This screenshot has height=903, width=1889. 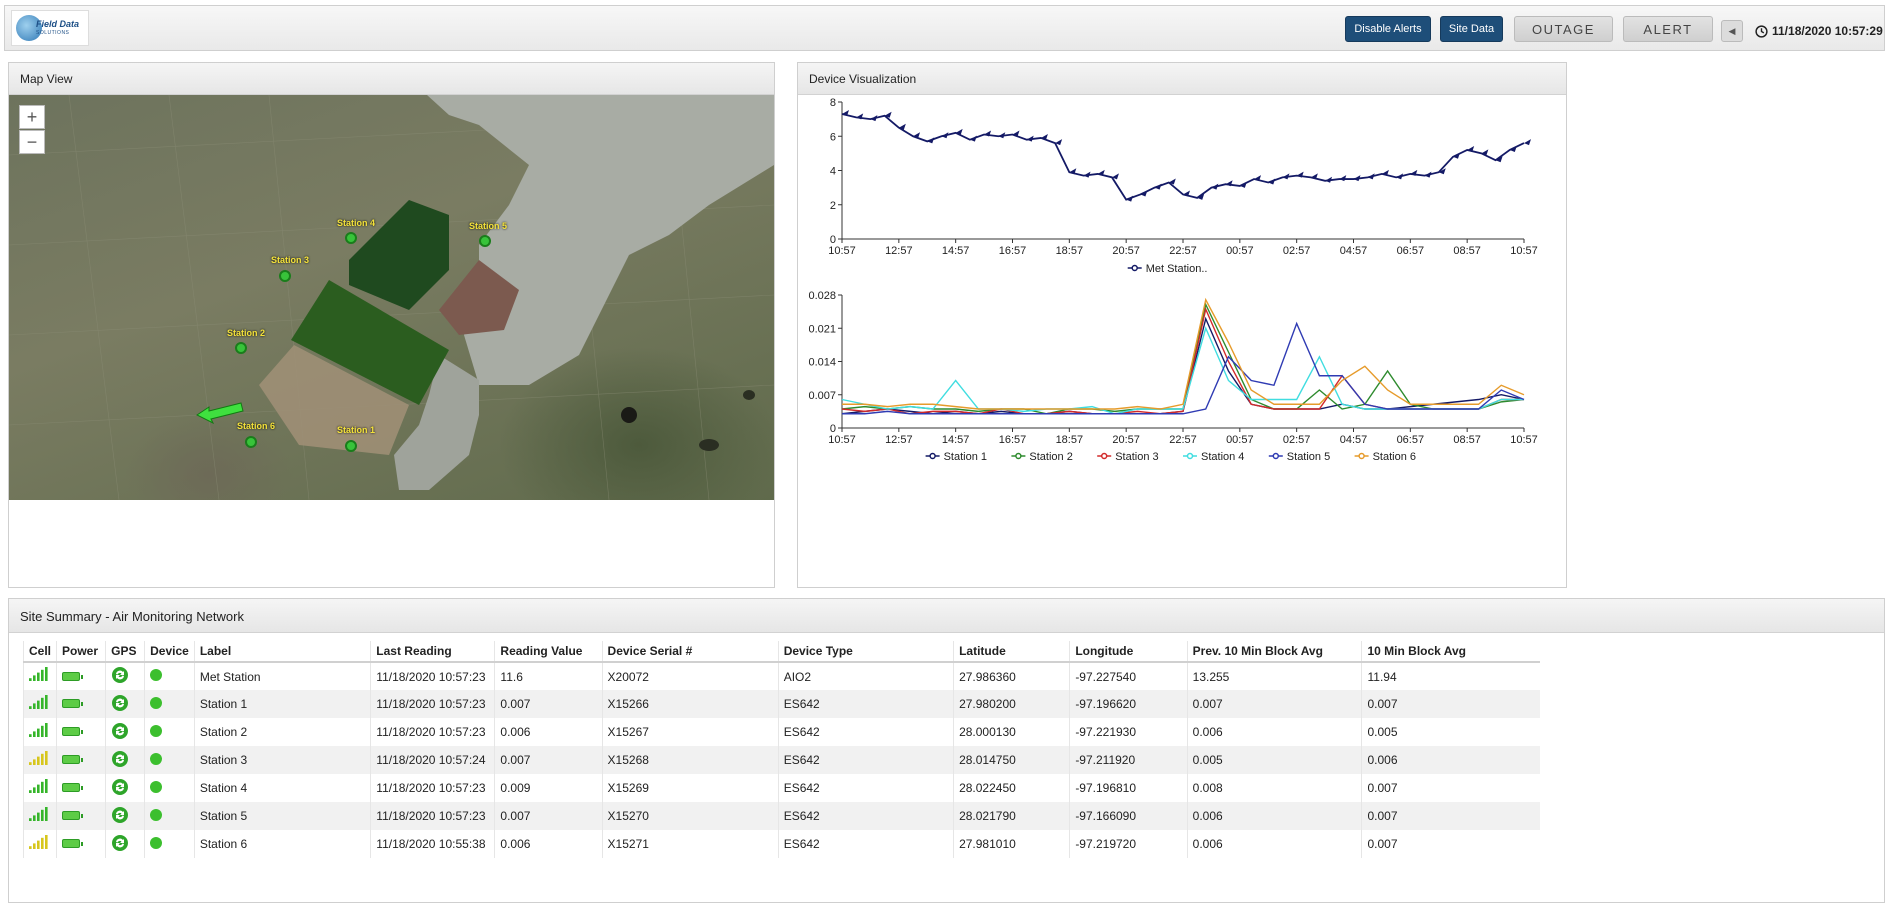 I want to click on col-device: Device, so click(x=169, y=652).